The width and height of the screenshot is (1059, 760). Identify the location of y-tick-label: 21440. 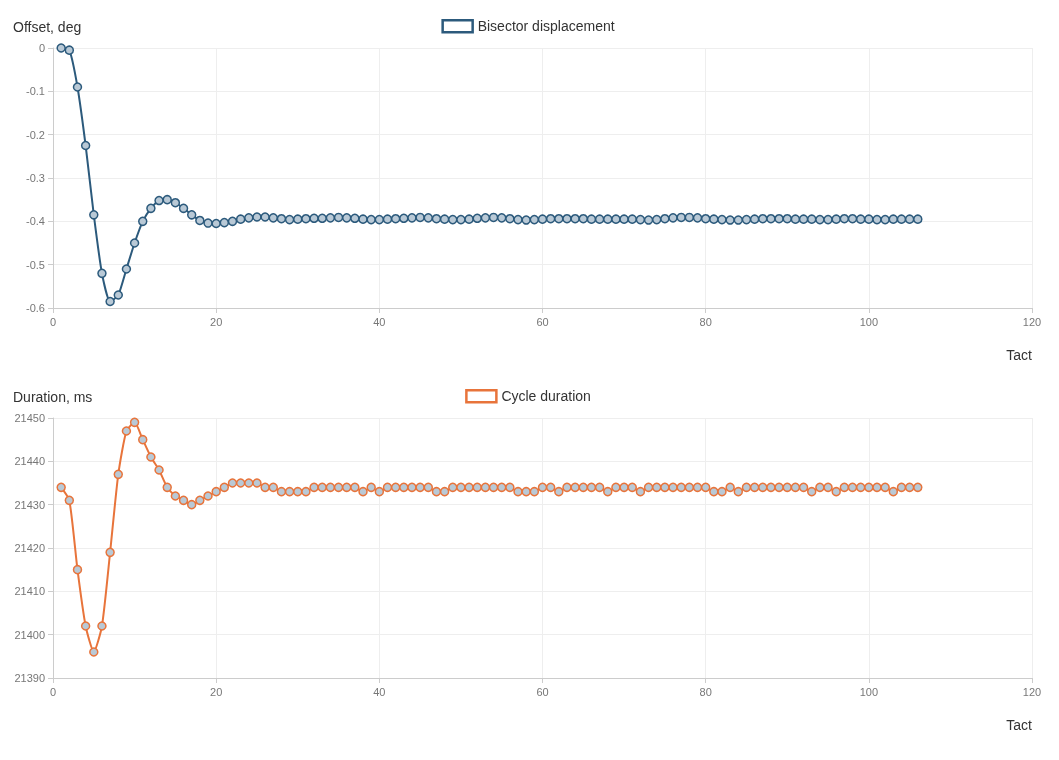
(29, 461).